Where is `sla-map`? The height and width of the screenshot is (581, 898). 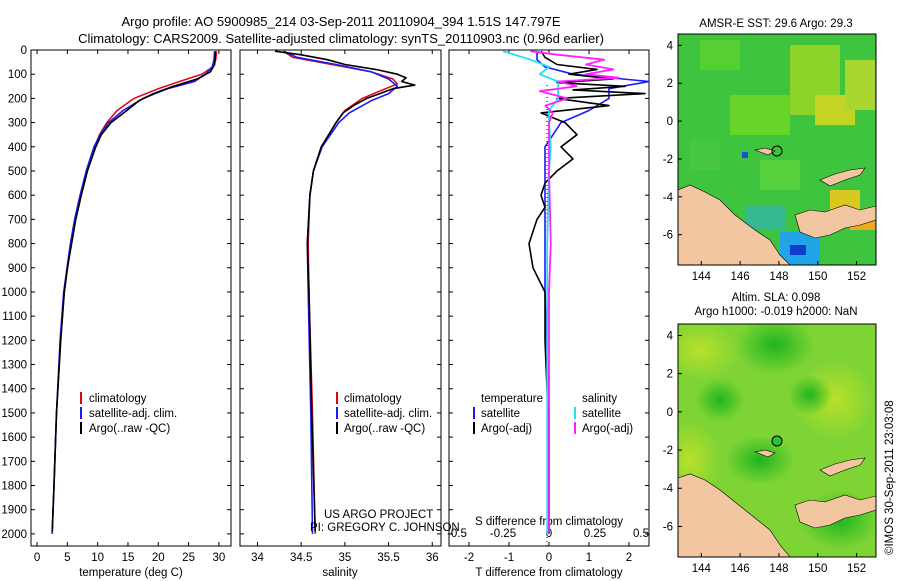
sla-map is located at coordinates (777, 440).